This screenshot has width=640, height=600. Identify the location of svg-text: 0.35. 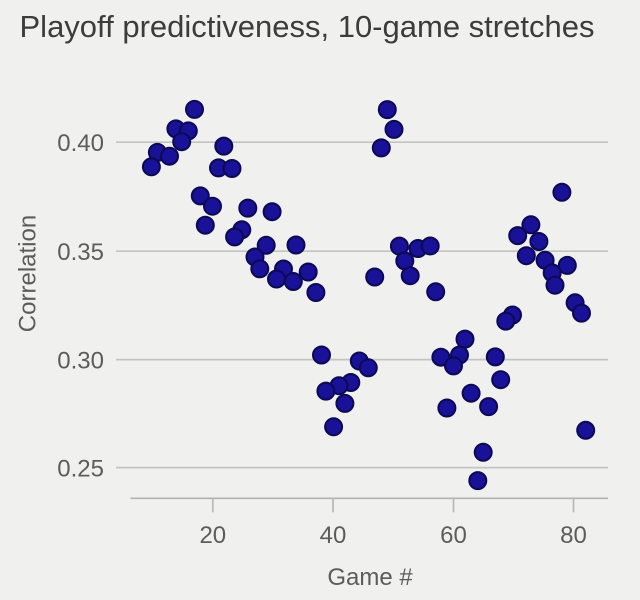
(80, 252).